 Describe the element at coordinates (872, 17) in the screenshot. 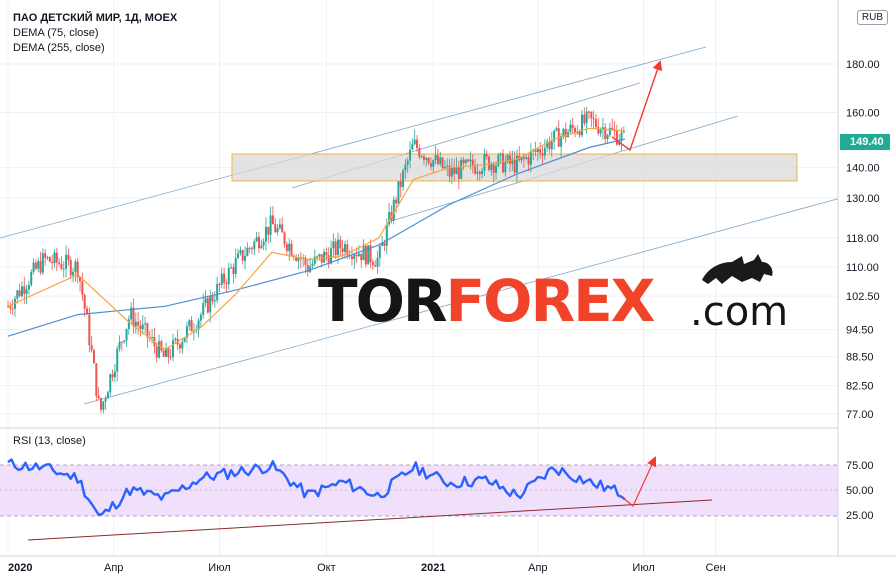

I see `currency-badge: RUB` at that location.